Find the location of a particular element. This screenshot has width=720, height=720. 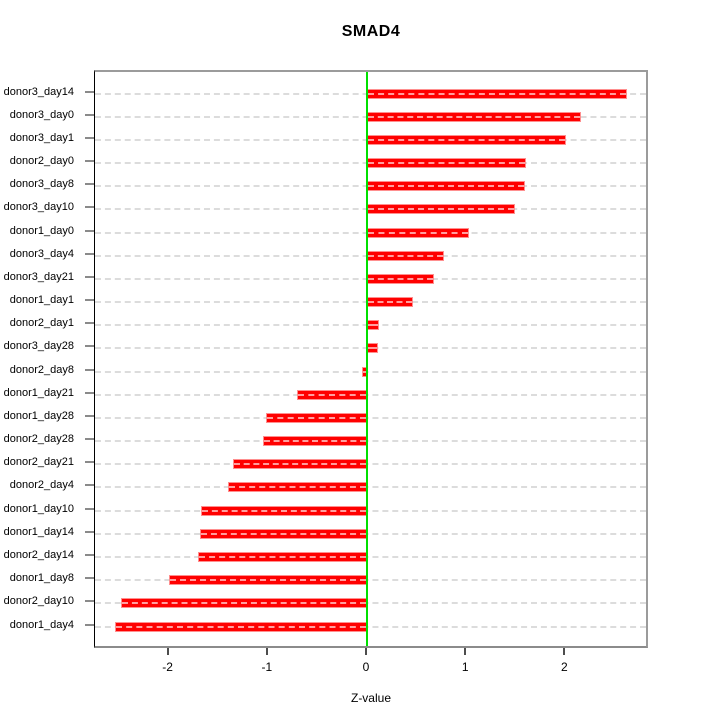

bar-donor2_day10 is located at coordinates (243, 603).